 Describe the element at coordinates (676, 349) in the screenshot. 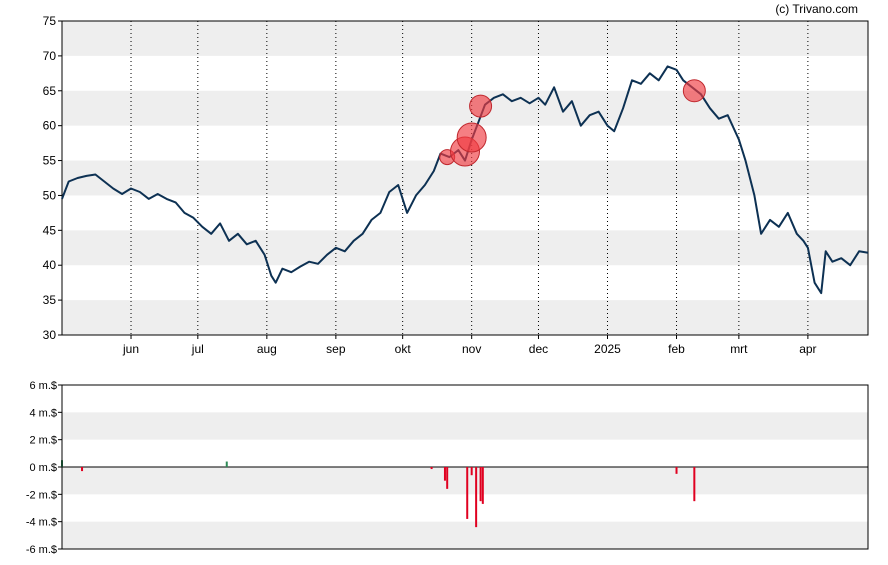

I see `x-tick-label: feb` at that location.